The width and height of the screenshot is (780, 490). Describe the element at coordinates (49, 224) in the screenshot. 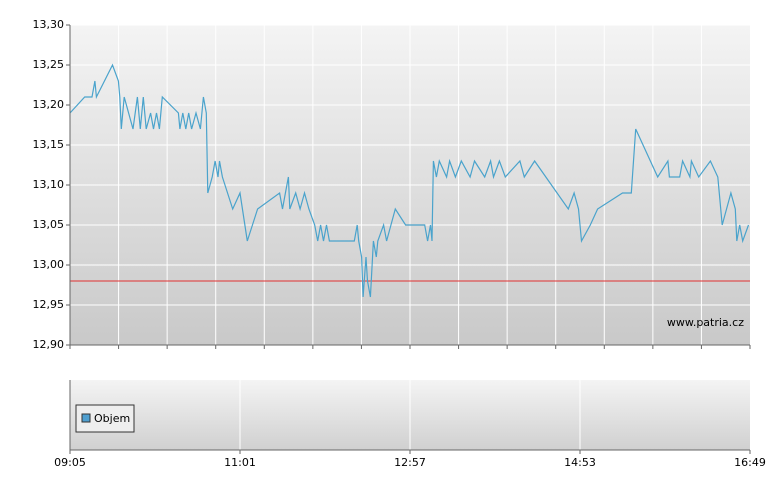

I see `y-tick-label: 13,05` at that location.